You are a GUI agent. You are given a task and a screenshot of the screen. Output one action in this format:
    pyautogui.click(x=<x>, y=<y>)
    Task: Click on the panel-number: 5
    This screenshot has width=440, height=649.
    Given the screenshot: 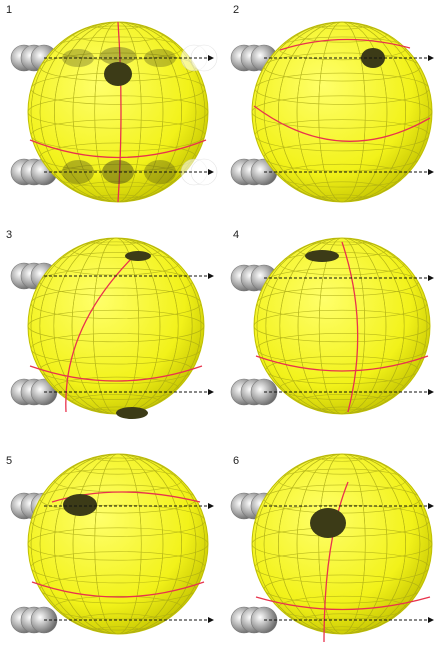 What is the action you would take?
    pyautogui.click(x=9, y=461)
    